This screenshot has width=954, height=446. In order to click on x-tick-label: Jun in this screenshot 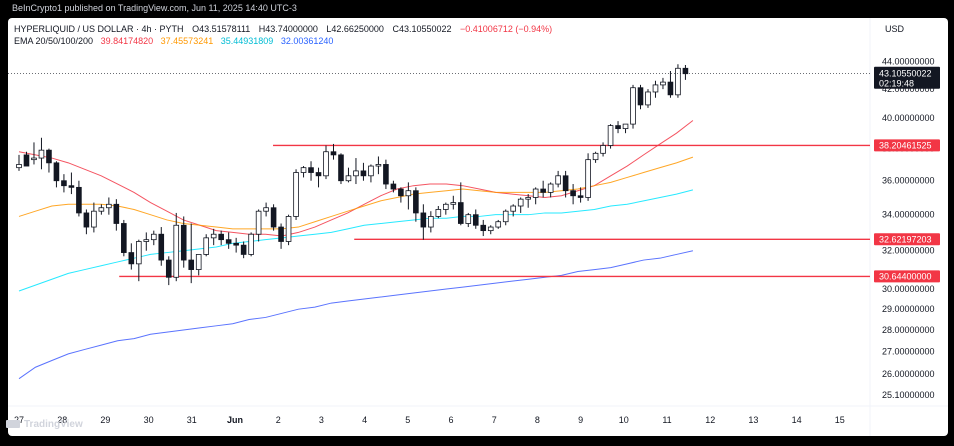, I will do `click(235, 420)`.